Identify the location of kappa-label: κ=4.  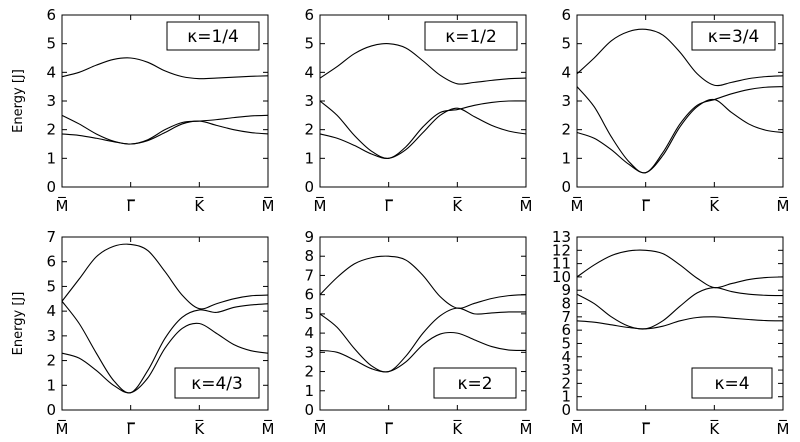
(731, 384).